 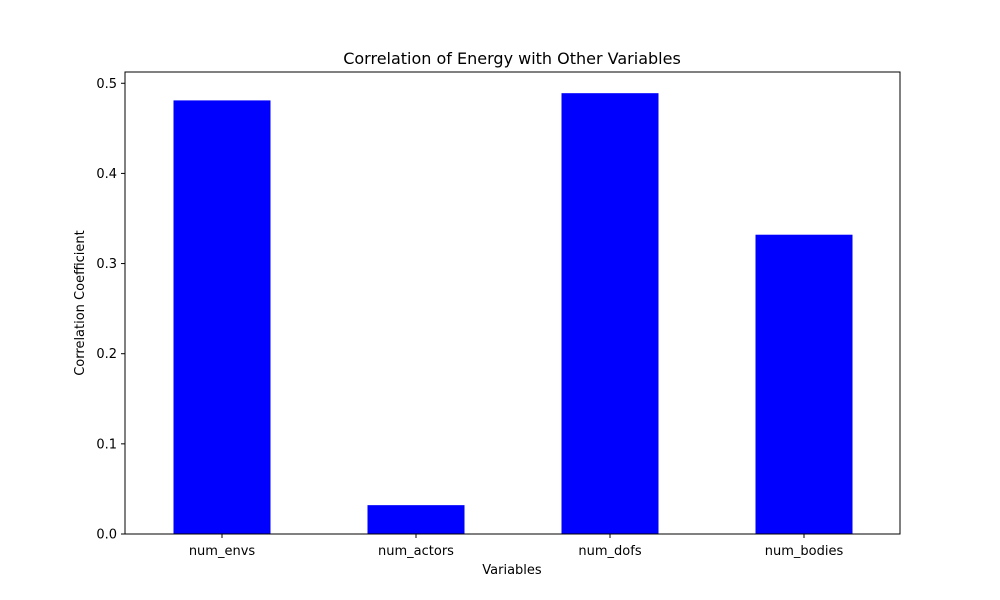 I want to click on y-tick-label: 0.2, so click(x=106, y=354).